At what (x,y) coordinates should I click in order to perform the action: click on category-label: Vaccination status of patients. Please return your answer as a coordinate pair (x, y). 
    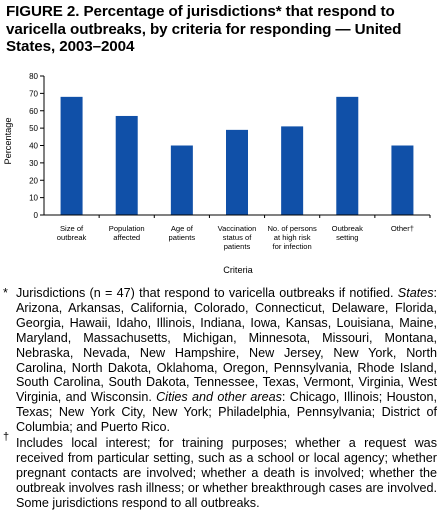
    Looking at the image, I should click on (237, 237).